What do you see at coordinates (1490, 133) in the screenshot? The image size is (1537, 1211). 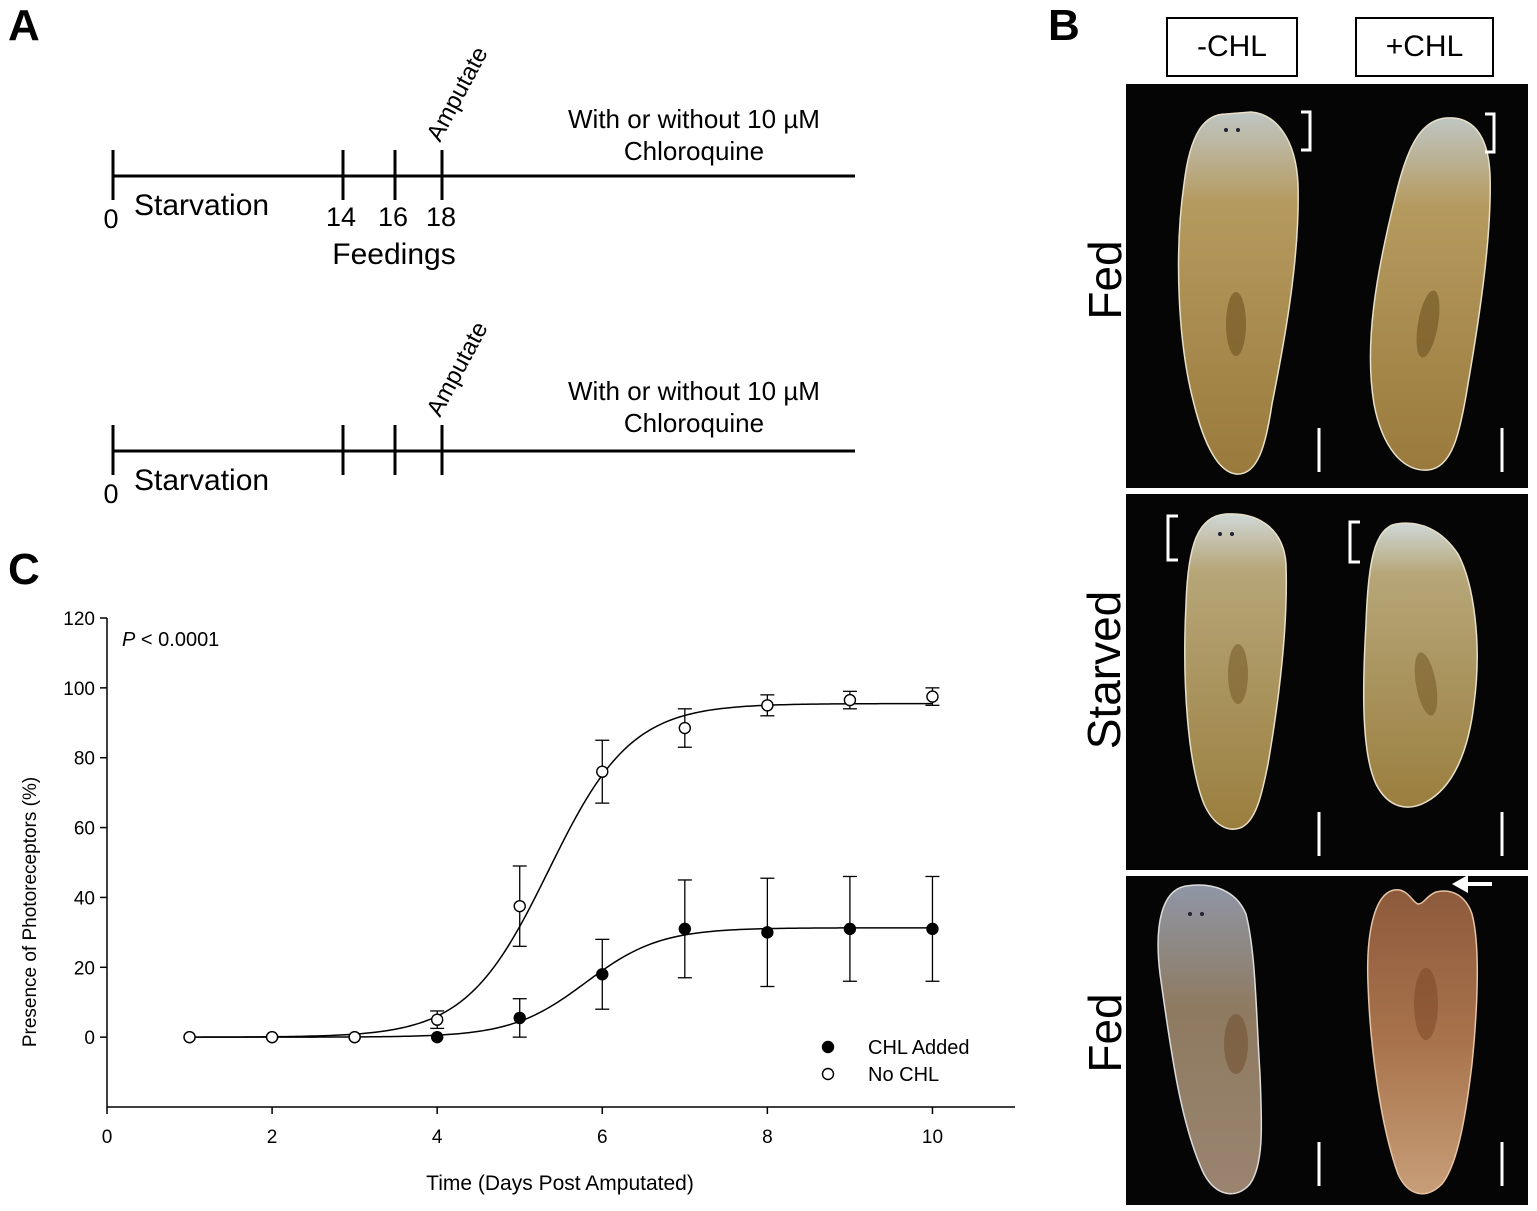 I see `bracket-fed-plus-chl` at bounding box center [1490, 133].